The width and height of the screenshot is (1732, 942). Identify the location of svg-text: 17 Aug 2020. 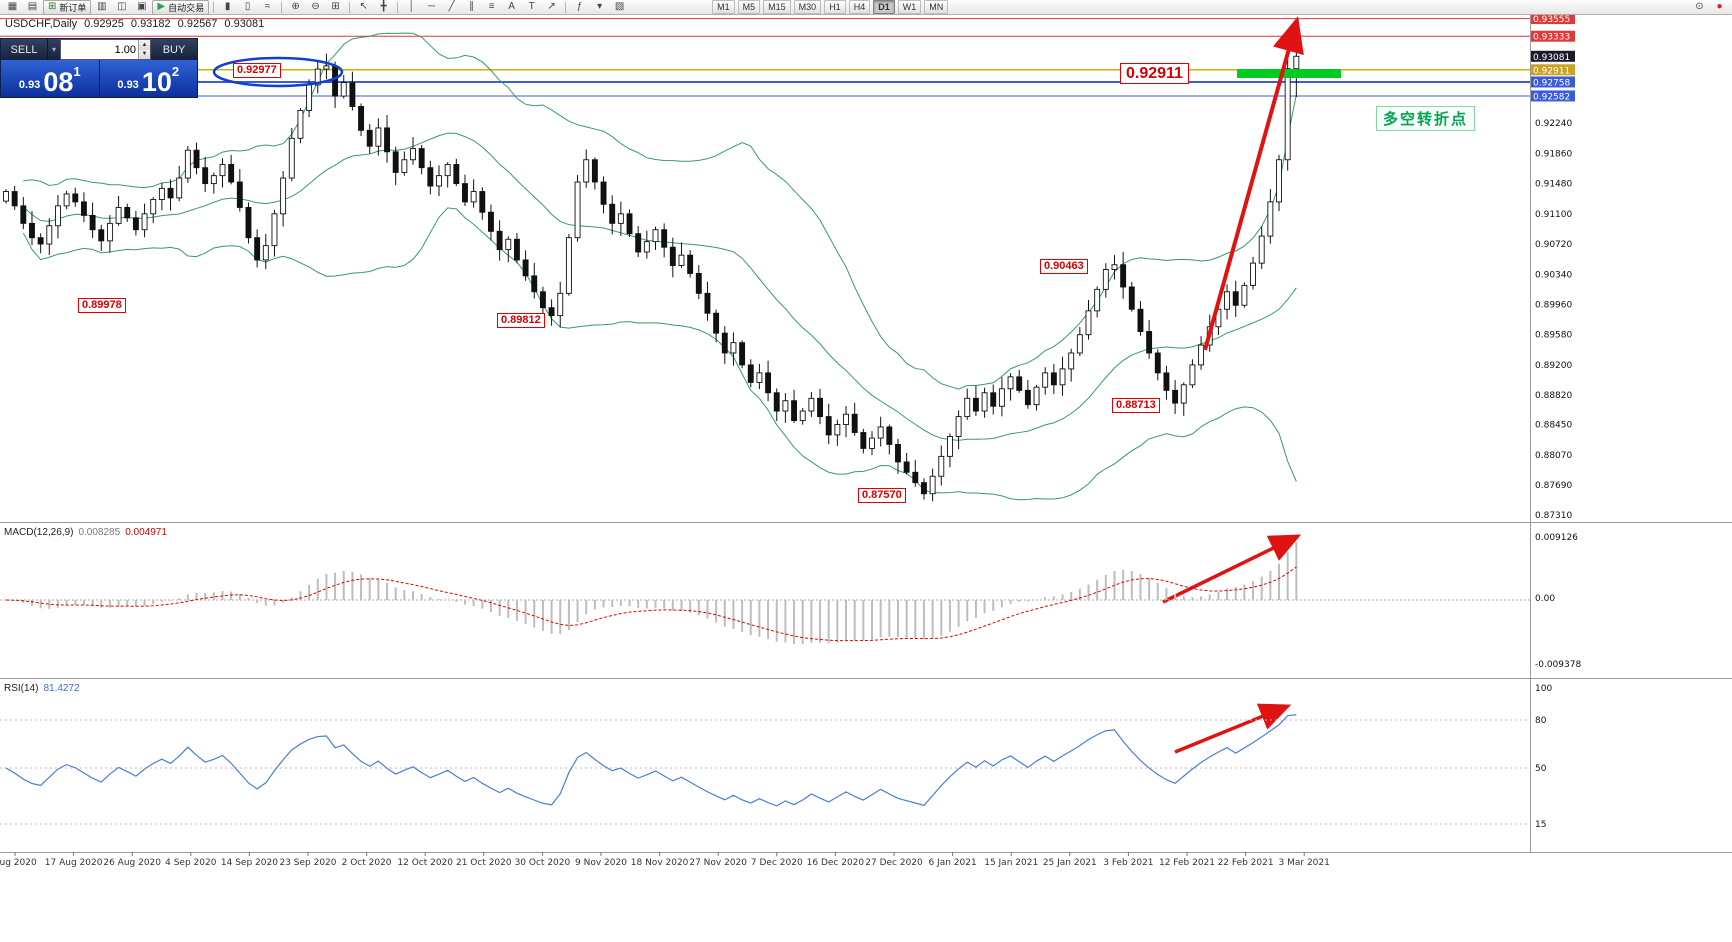
(74, 863).